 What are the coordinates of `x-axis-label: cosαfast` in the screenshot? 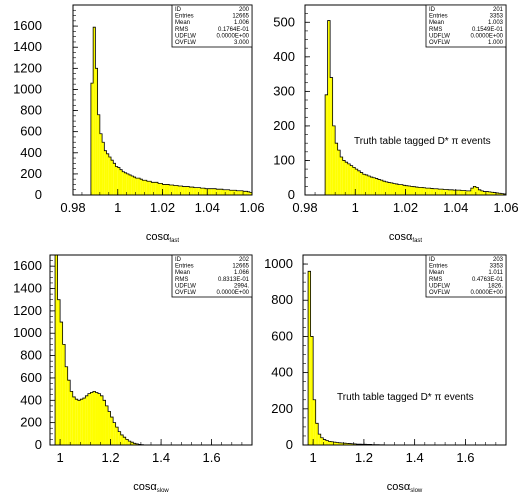 It's located at (162, 237).